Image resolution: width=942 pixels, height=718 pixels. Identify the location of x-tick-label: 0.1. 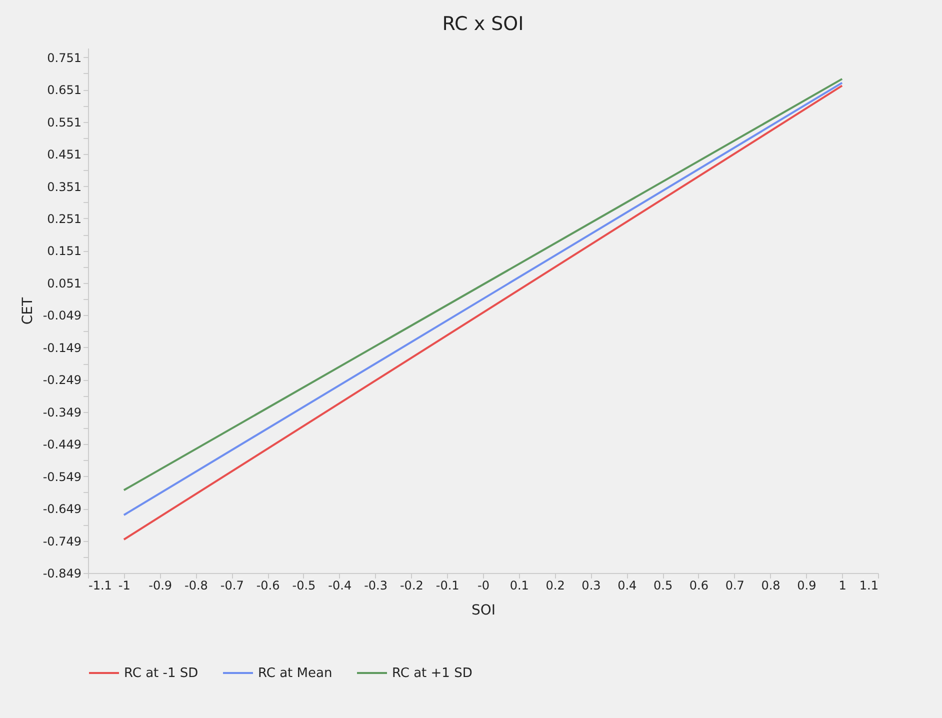
(519, 585).